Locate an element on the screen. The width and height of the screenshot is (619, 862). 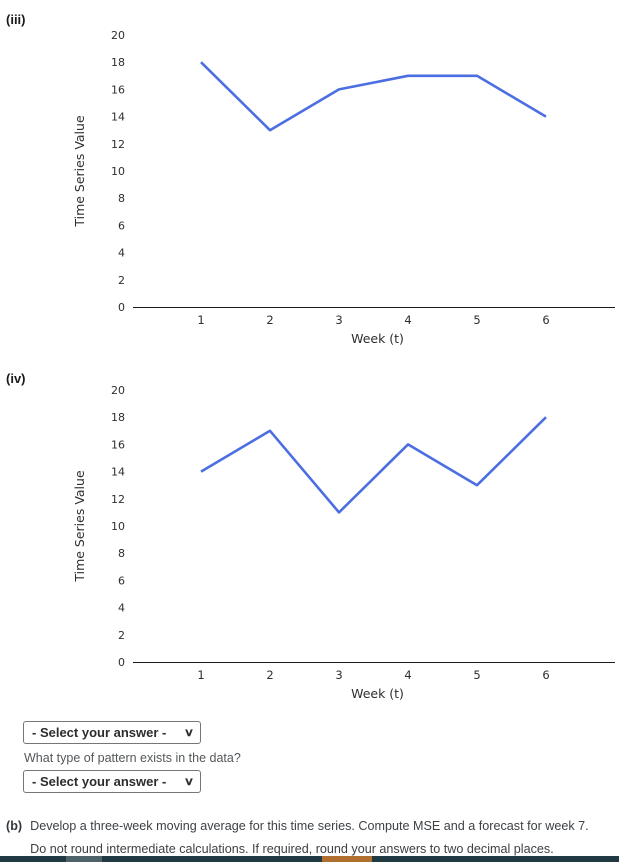
pattern-select-1: - Select your answer - ∨ is located at coordinates (112, 732).